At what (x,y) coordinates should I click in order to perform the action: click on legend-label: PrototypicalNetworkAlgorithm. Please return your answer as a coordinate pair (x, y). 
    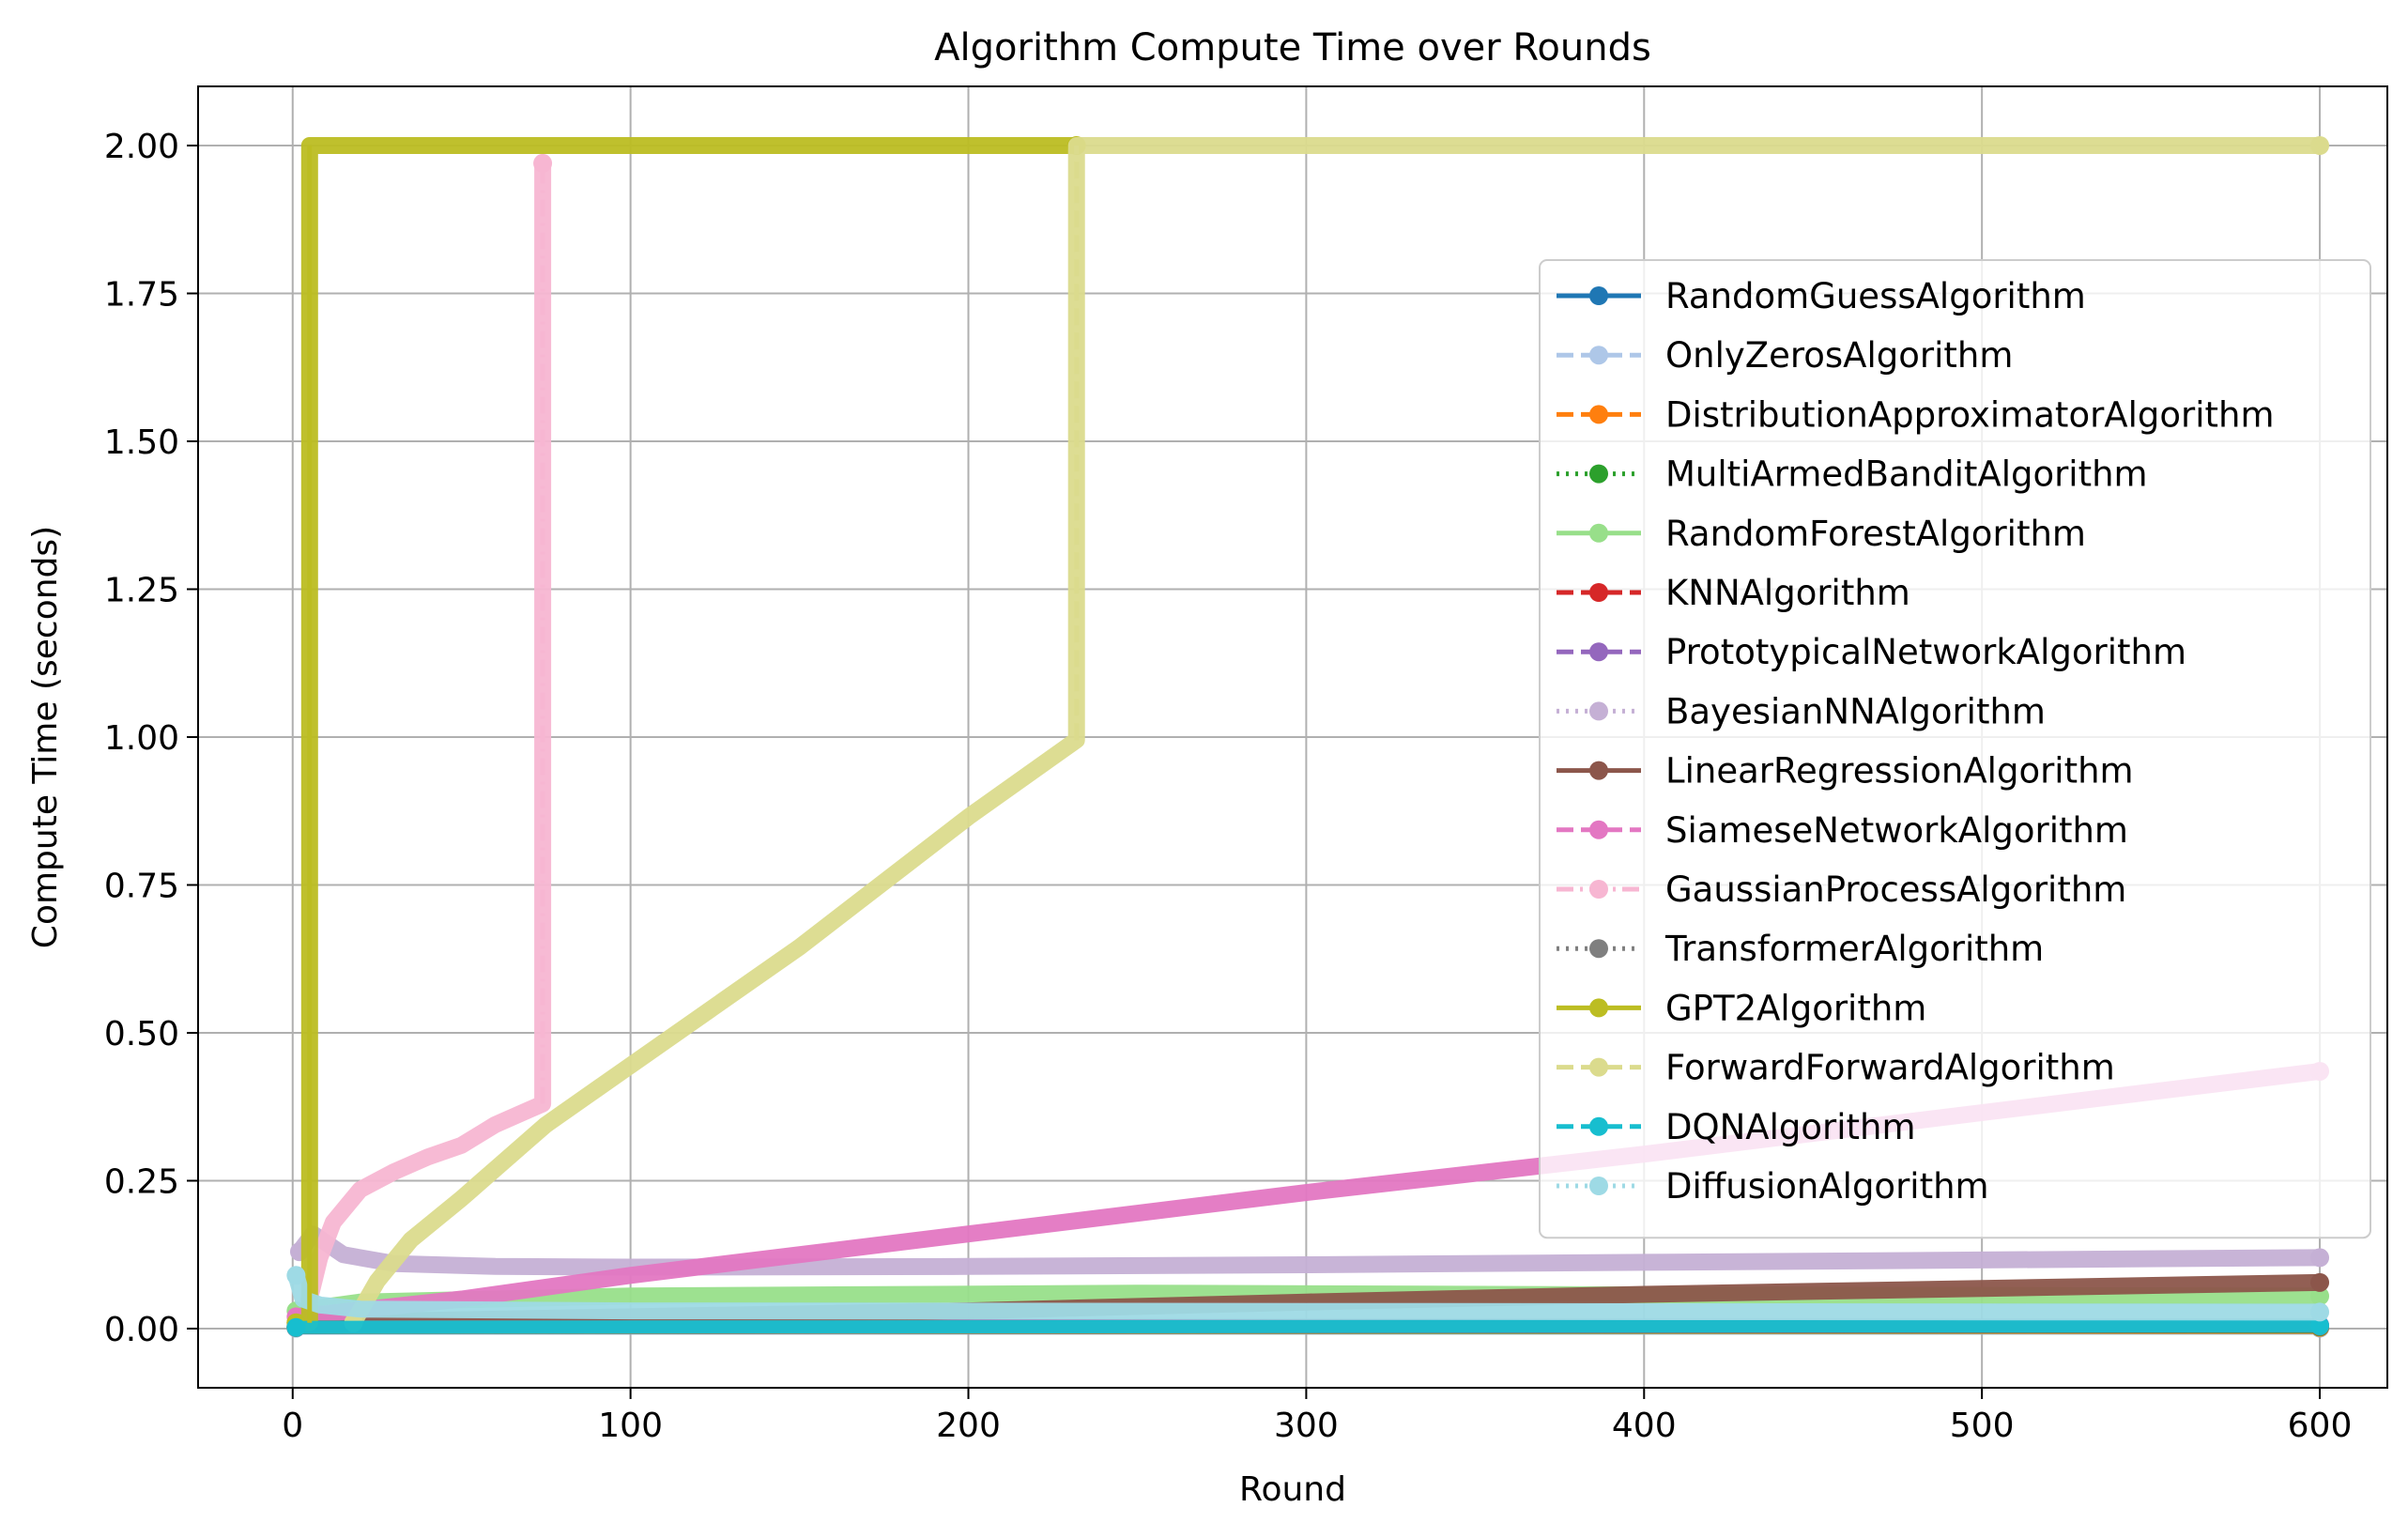
    Looking at the image, I should click on (1925, 652).